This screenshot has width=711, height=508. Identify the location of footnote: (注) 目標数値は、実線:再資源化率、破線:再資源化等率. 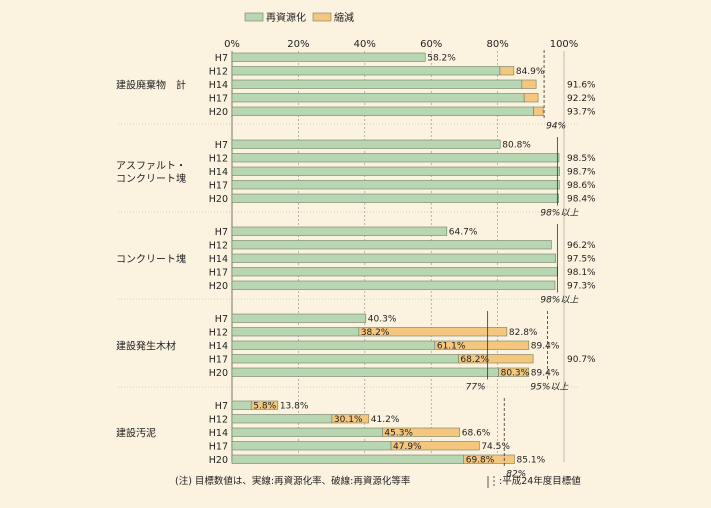
(293, 481).